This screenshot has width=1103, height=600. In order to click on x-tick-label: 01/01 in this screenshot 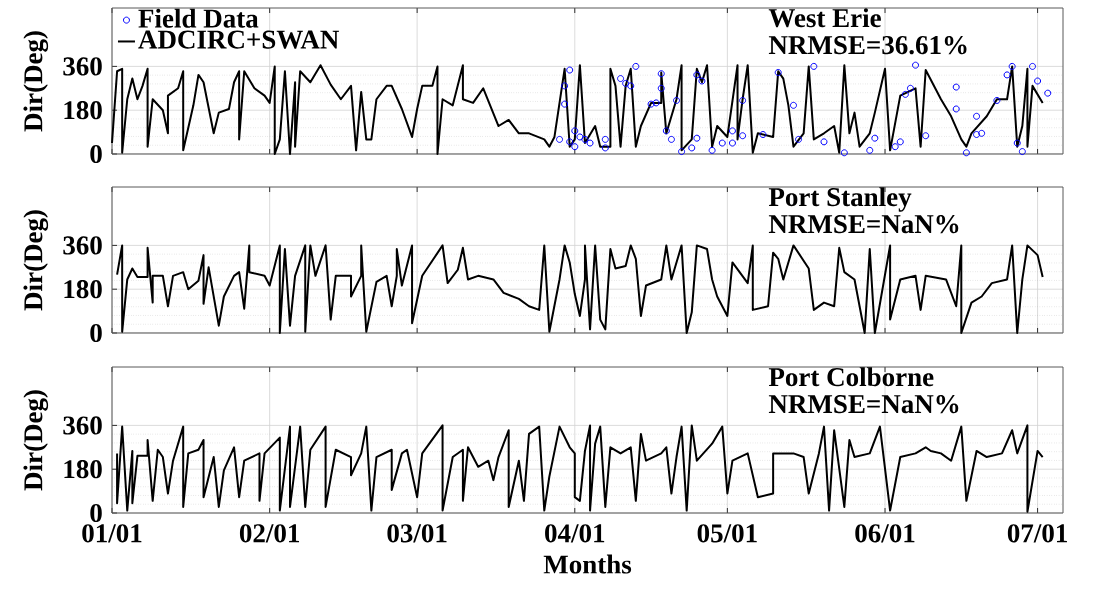, I will do `click(112, 533)`.